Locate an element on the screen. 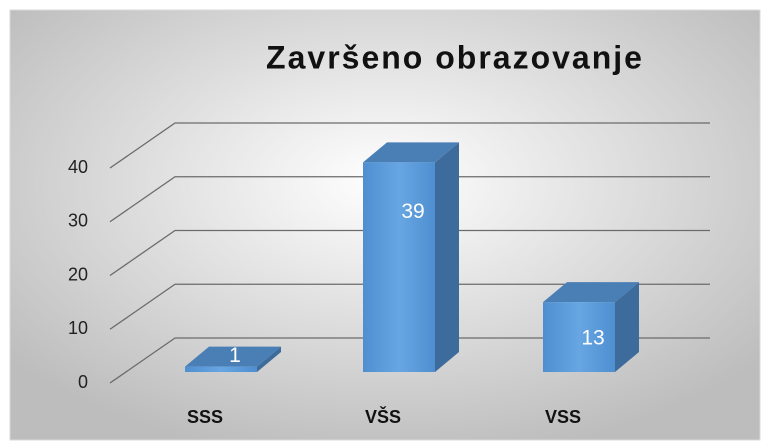 Image resolution: width=769 pixels, height=448 pixels. y-tick-label: 10 is located at coordinates (78, 328).